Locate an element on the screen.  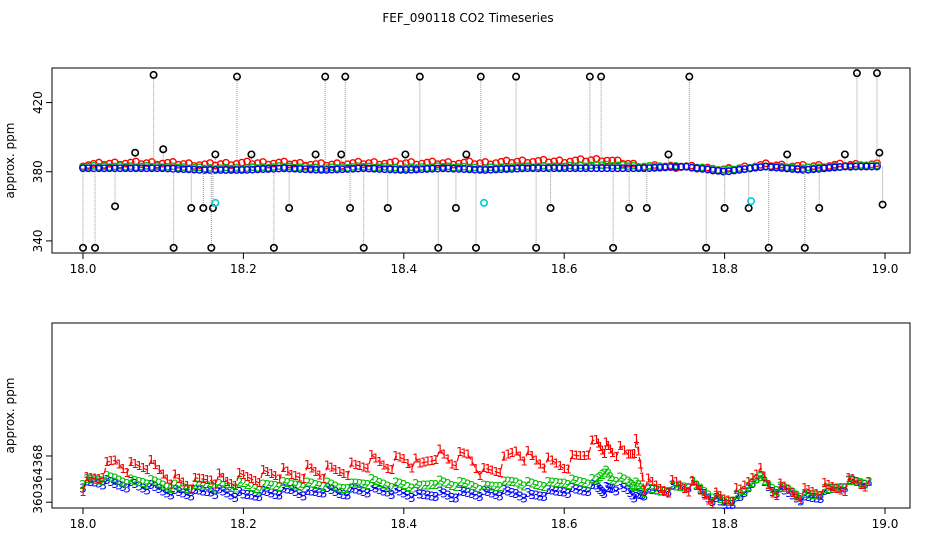
bottom-xtick-label: 18.6 is located at coordinates (564, 524).